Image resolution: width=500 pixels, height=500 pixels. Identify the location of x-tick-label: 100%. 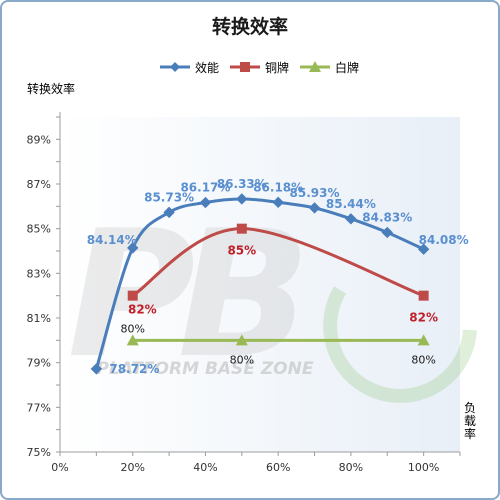
(423, 467).